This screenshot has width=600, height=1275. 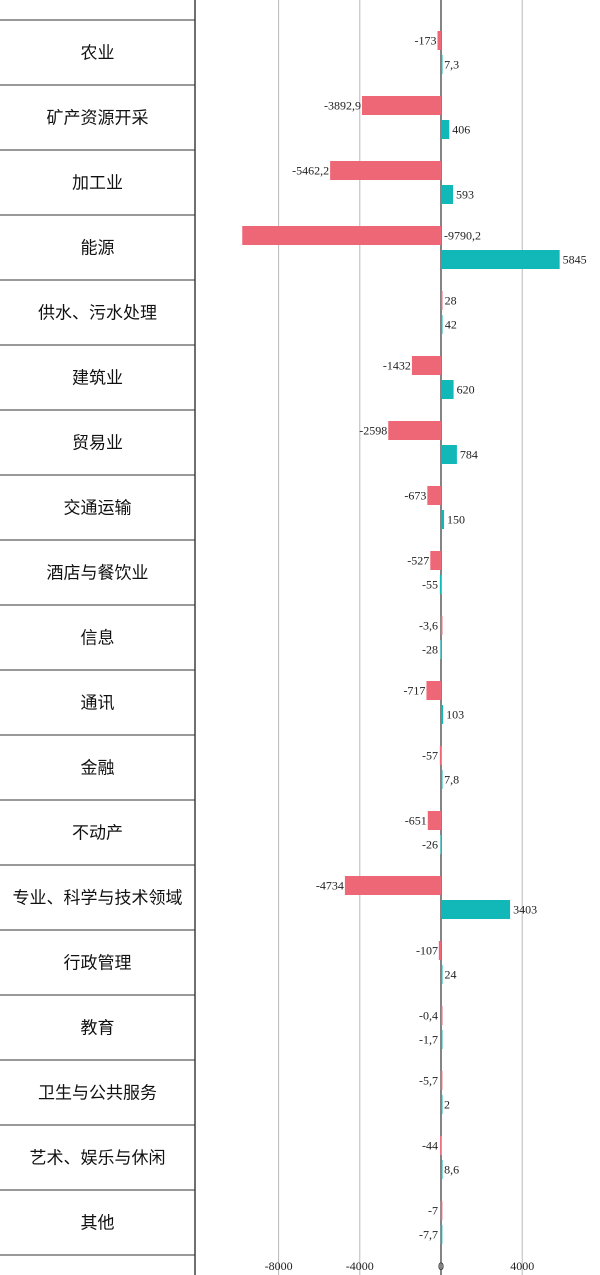 I want to click on data-label: -1432, so click(x=397, y=366).